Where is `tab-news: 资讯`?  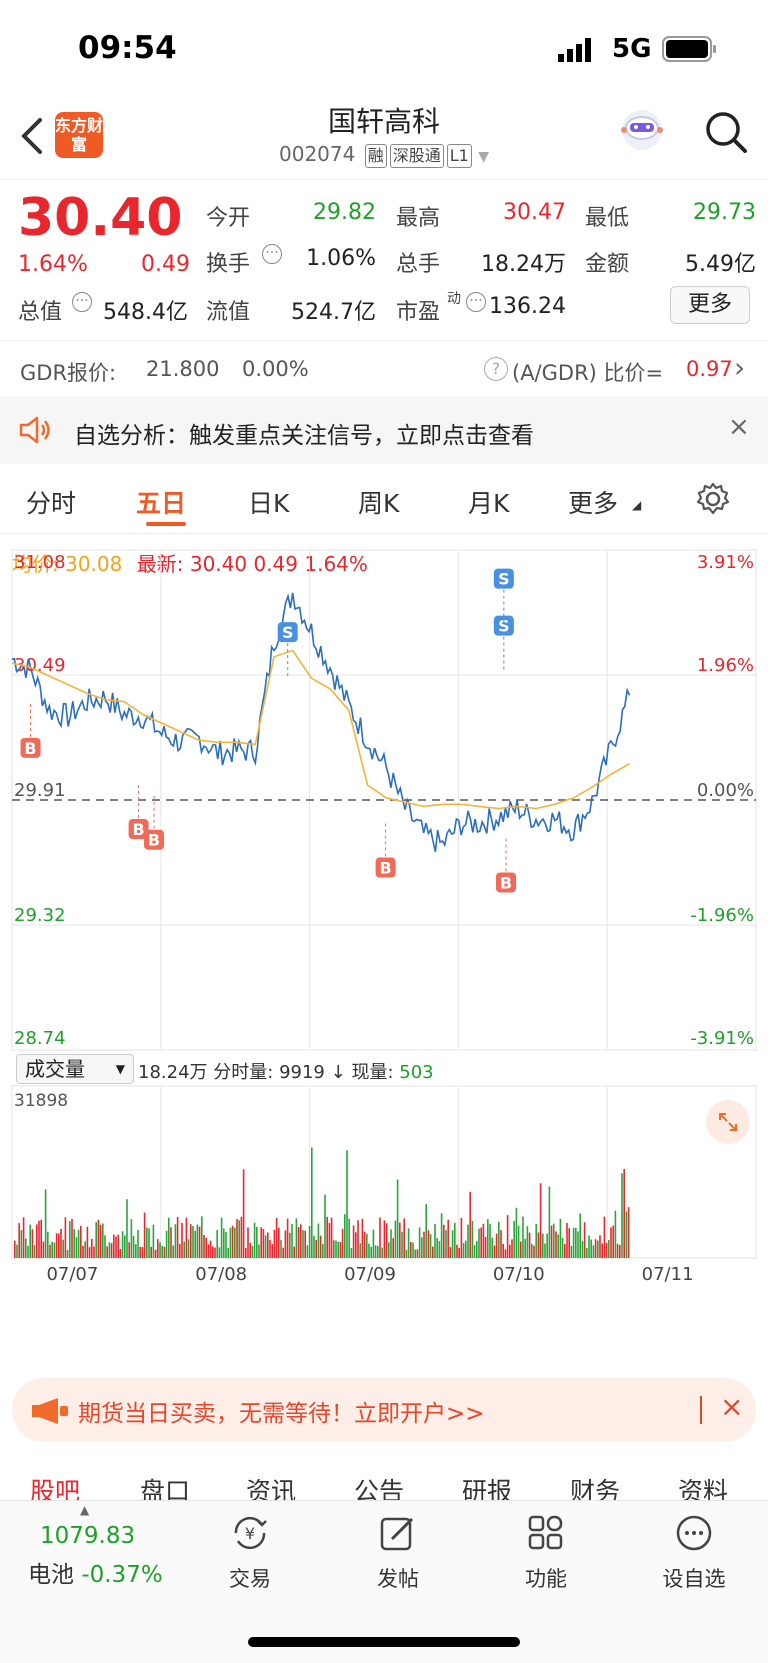 tab-news: 资讯 is located at coordinates (271, 1488).